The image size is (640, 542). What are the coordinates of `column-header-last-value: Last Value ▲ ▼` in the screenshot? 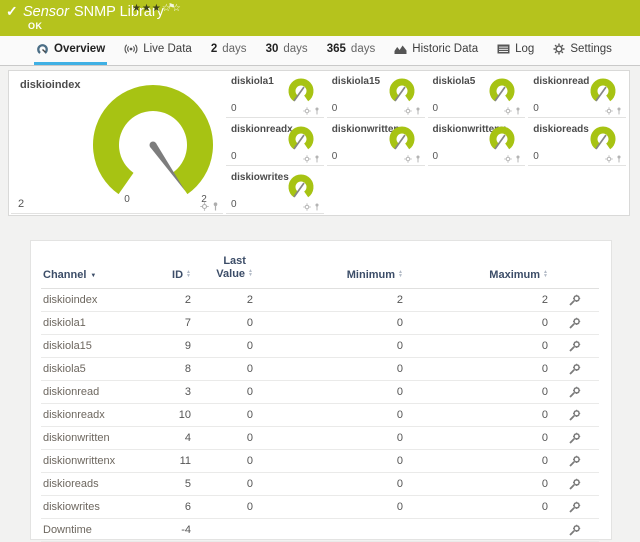 It's located at (224, 267).